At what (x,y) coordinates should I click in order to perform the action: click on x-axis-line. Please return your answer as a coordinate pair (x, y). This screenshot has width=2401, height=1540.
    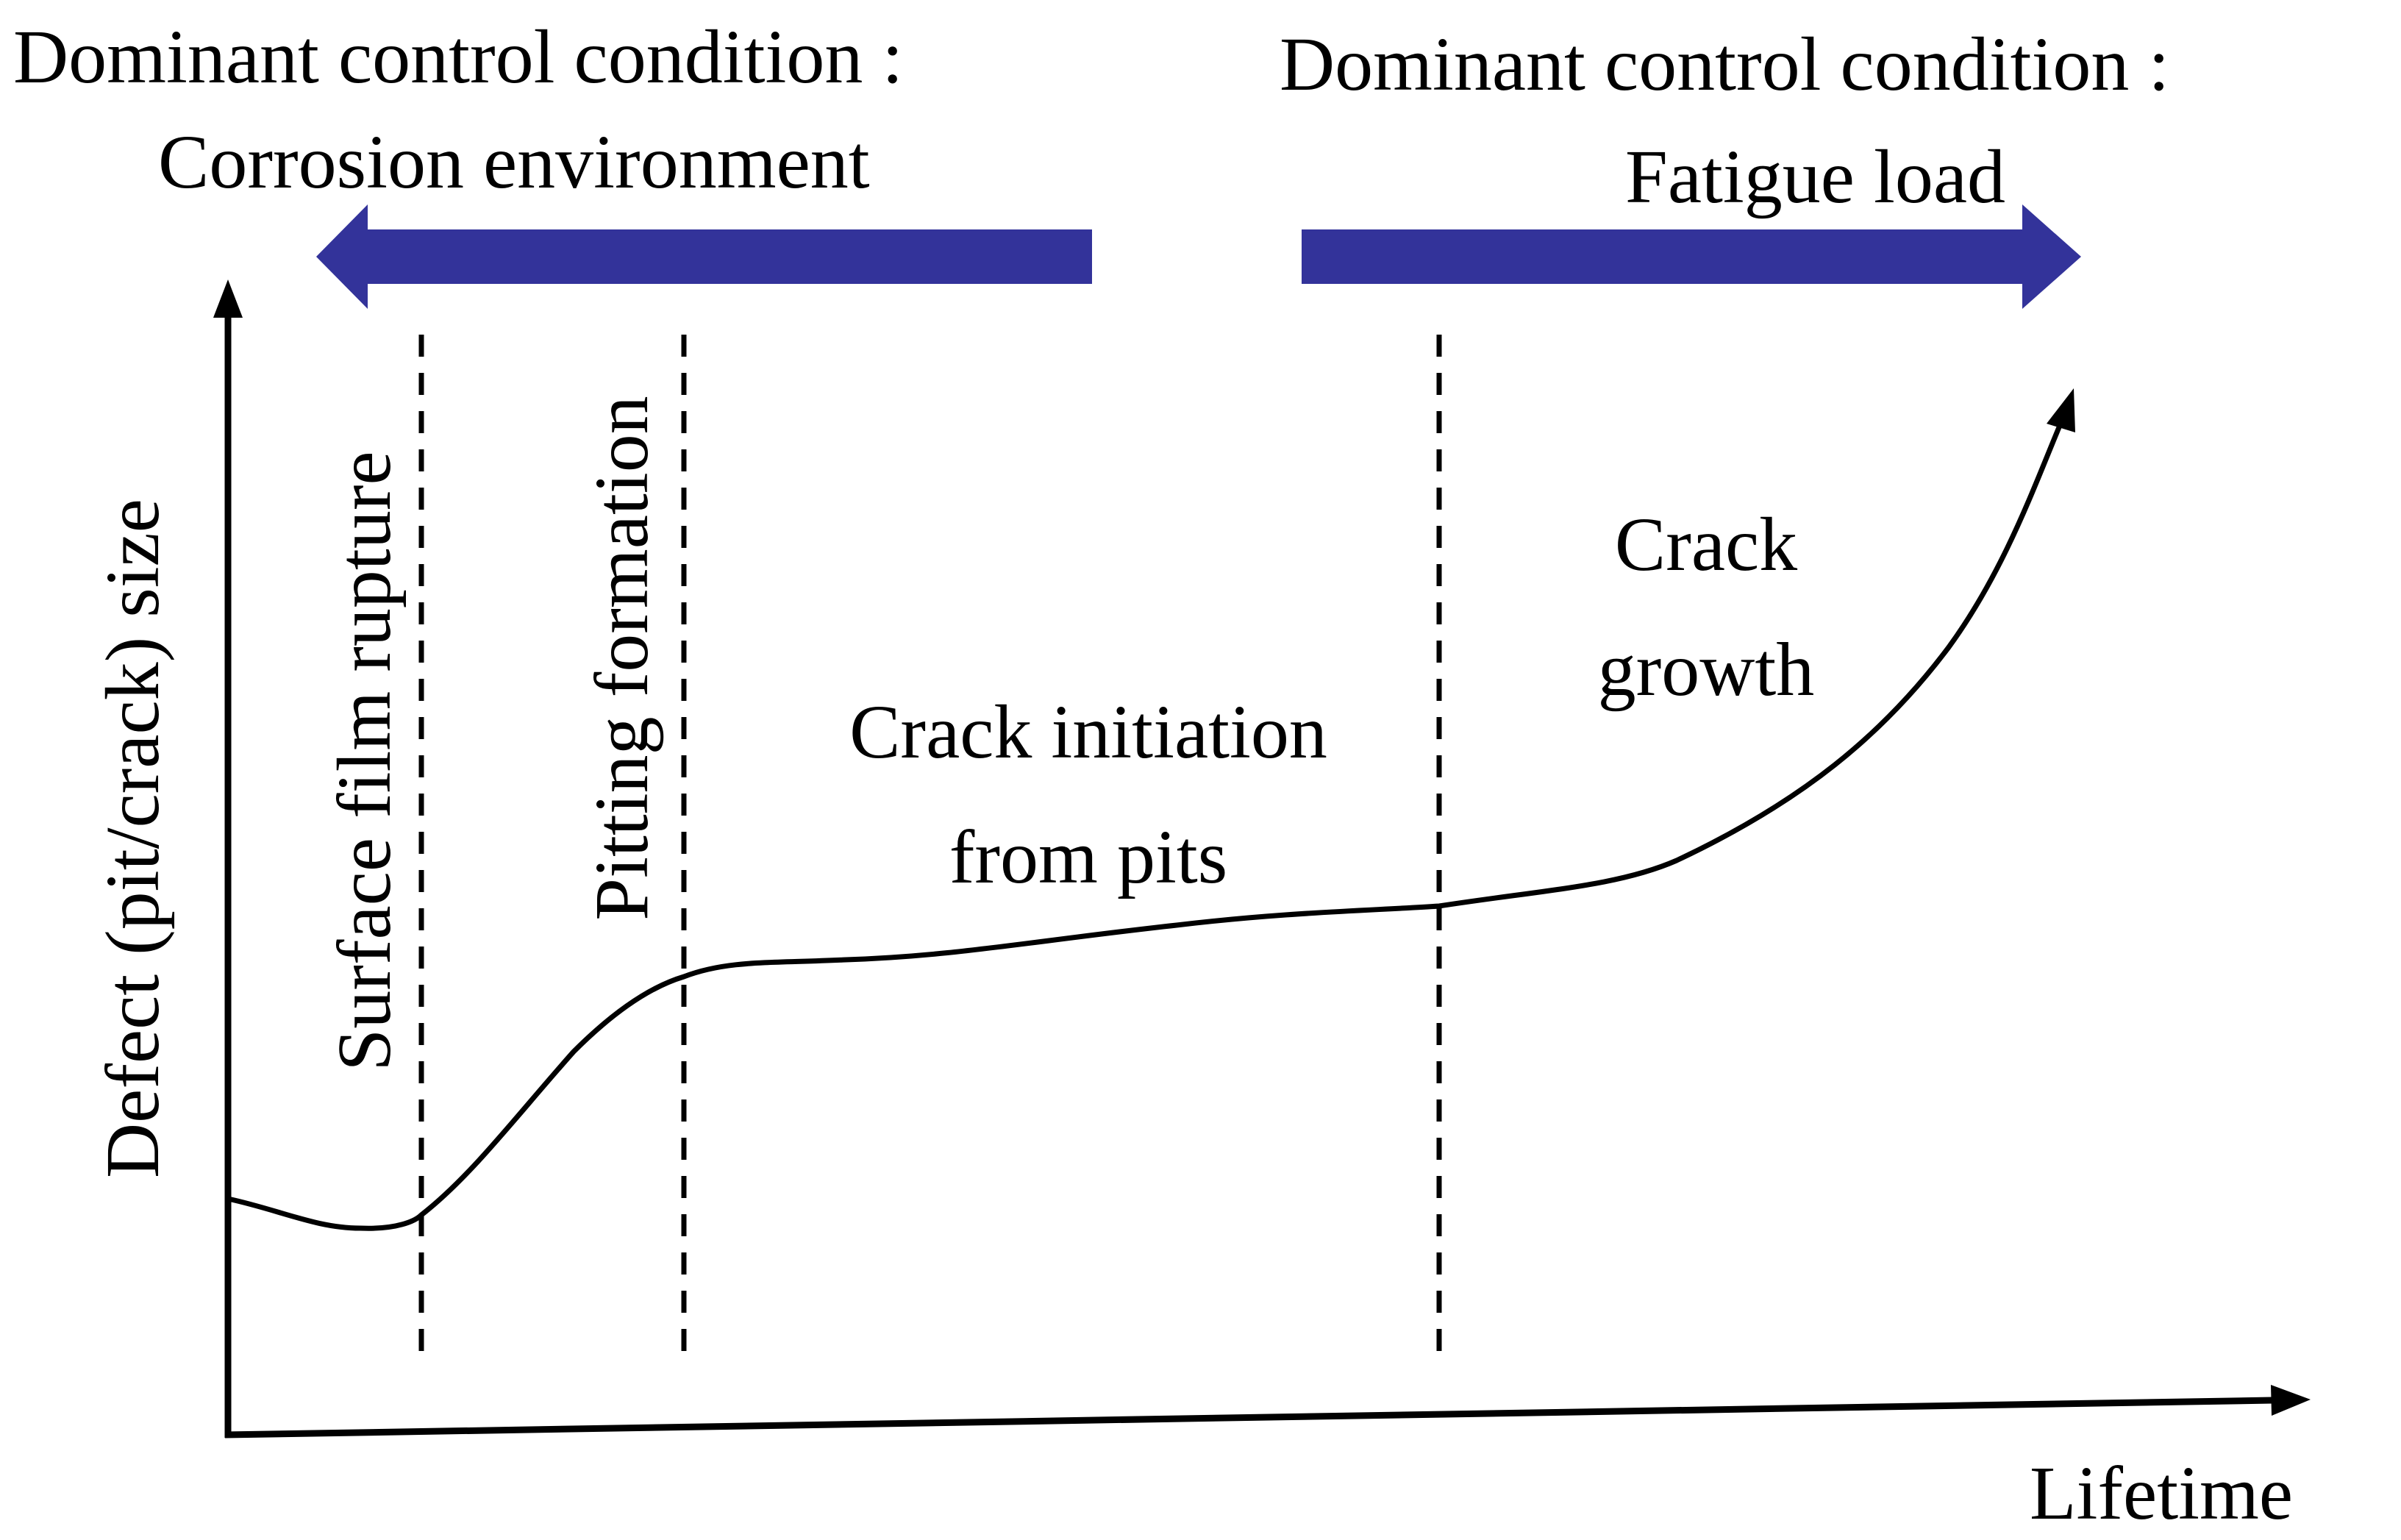
    Looking at the image, I should click on (1248, 1418).